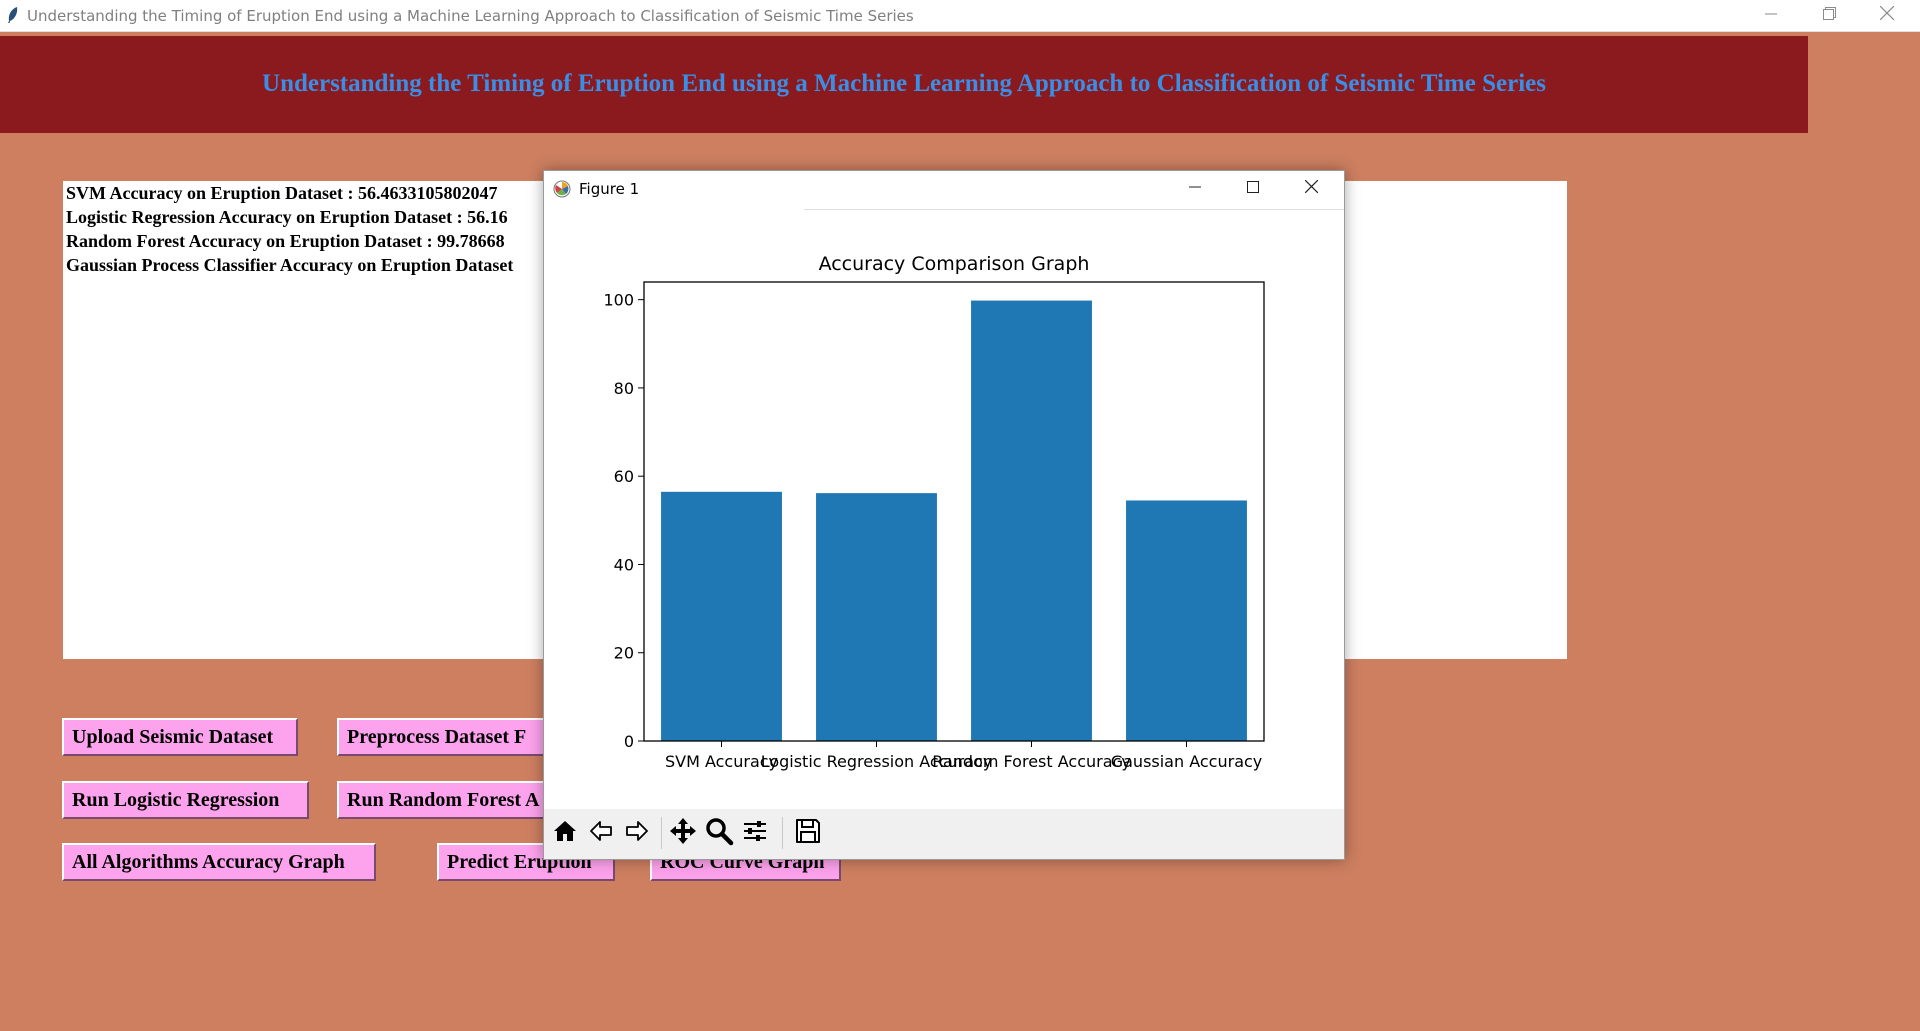 The width and height of the screenshot is (1920, 1031). Describe the element at coordinates (954, 511) in the screenshot. I see `plot-frame` at that location.